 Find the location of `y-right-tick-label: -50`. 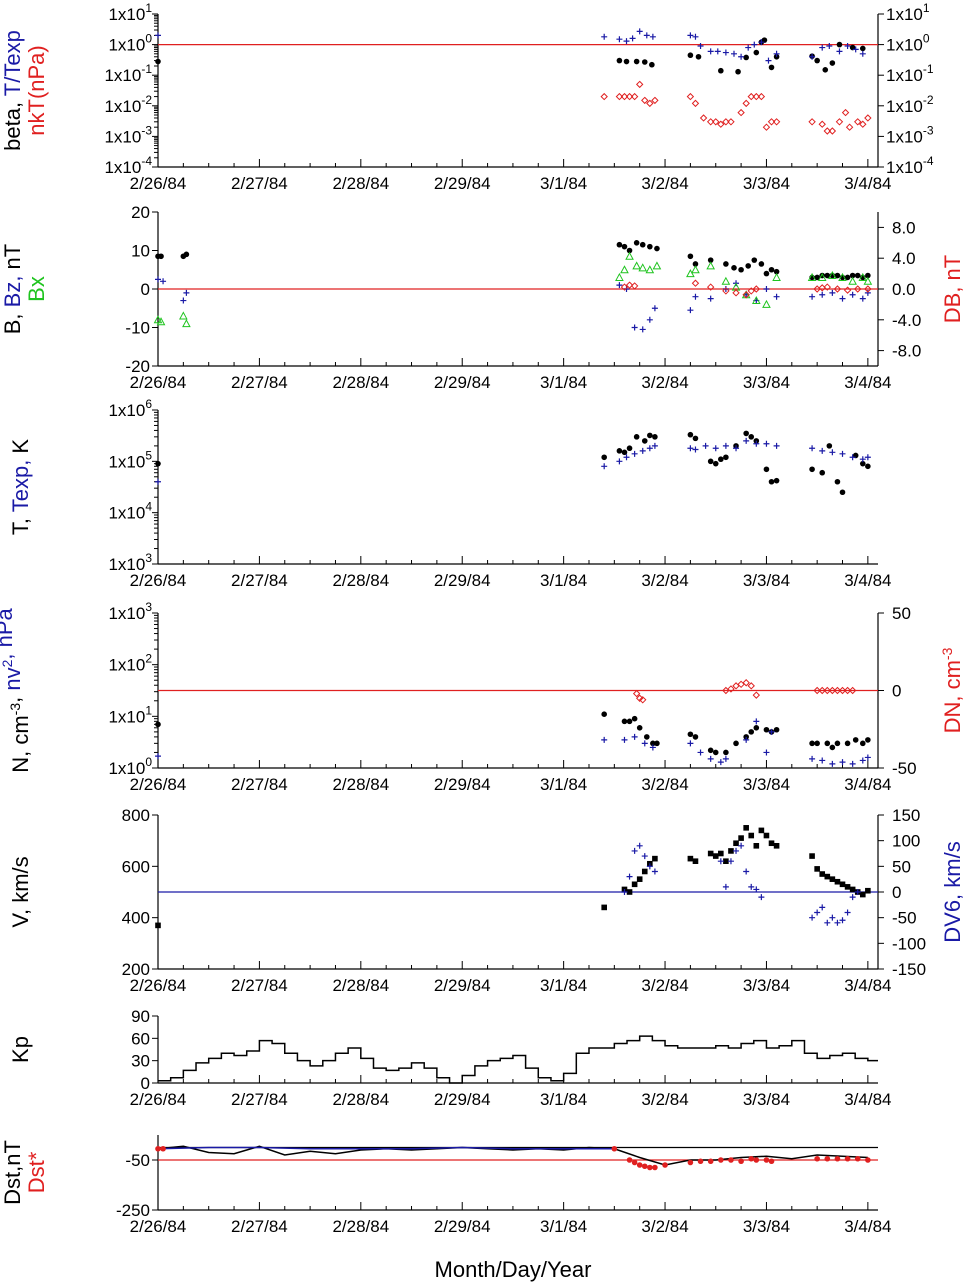

y-right-tick-label: -50 is located at coordinates (904, 768).